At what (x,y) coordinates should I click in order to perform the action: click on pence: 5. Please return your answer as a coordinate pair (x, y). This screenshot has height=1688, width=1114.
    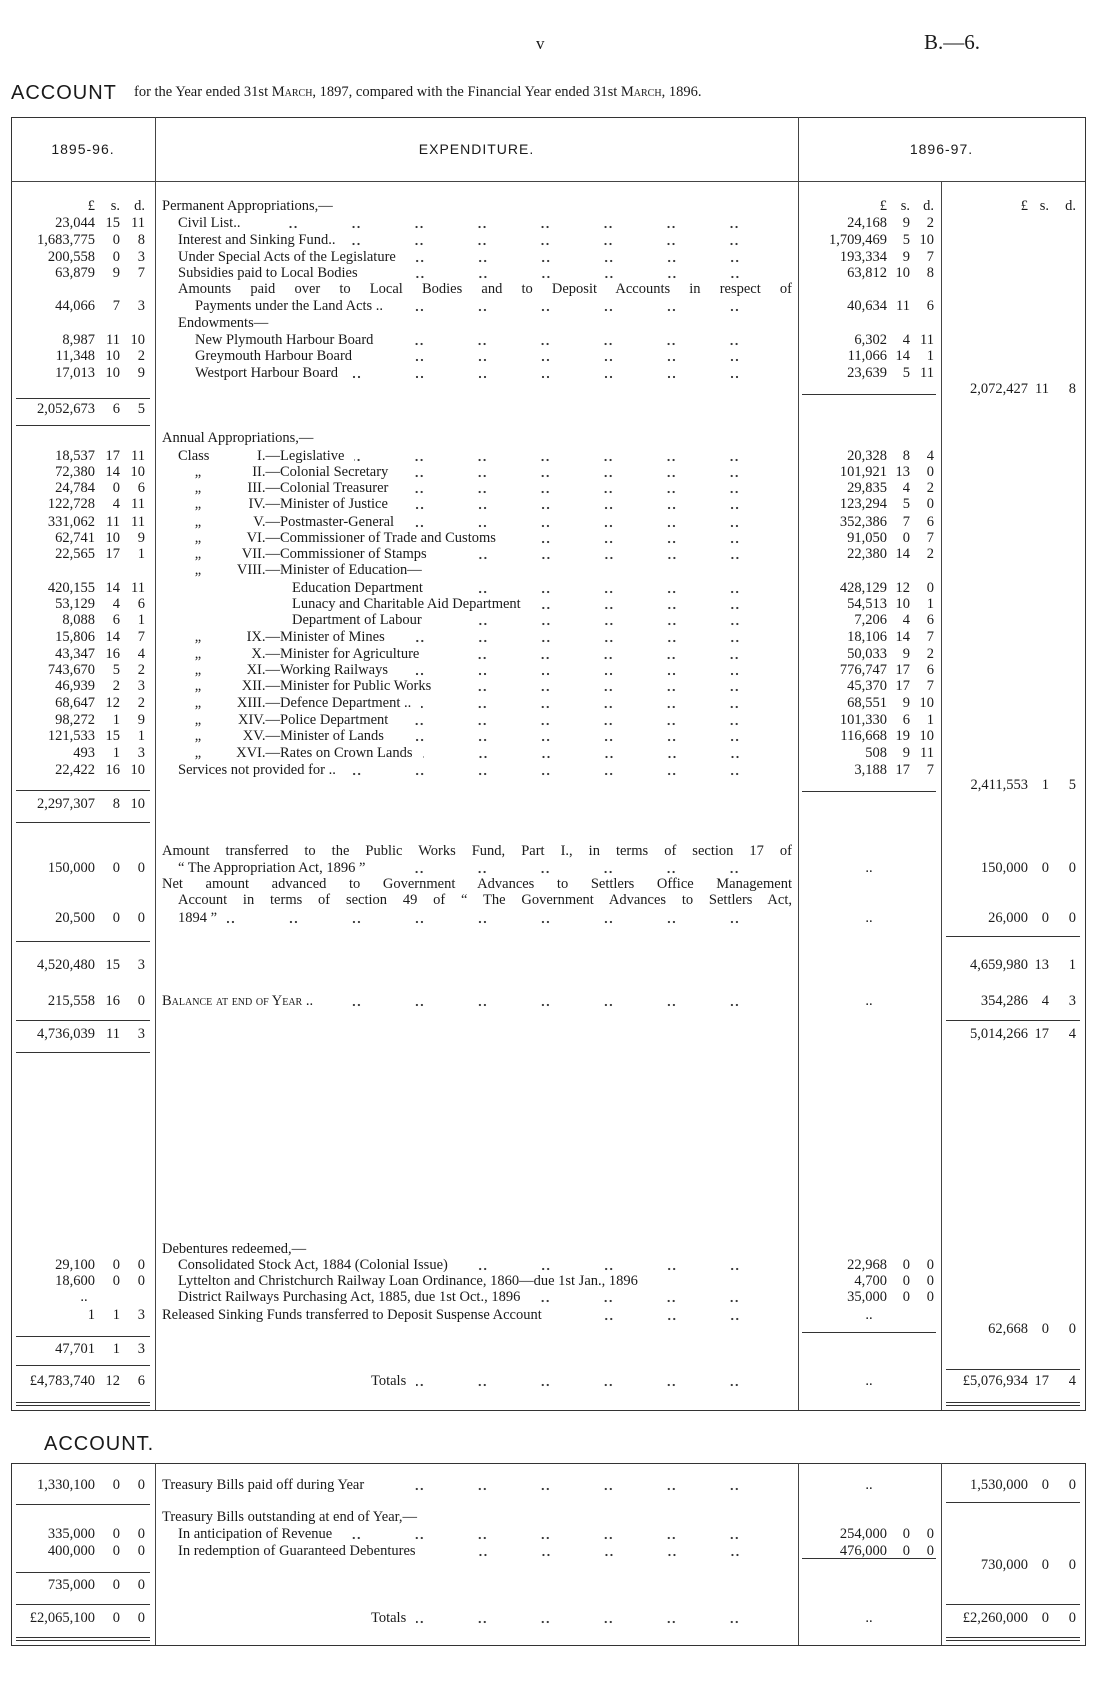
    Looking at the image, I should click on (1072, 785).